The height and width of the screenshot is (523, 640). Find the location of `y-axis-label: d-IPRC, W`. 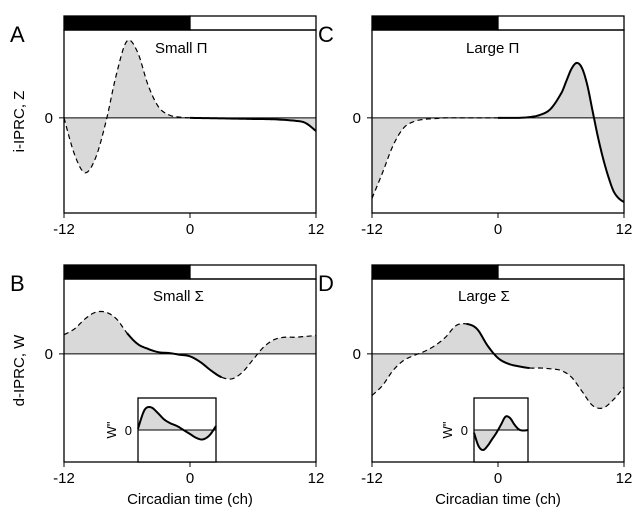

y-axis-label: d-IPRC, W is located at coordinates (19, 370).